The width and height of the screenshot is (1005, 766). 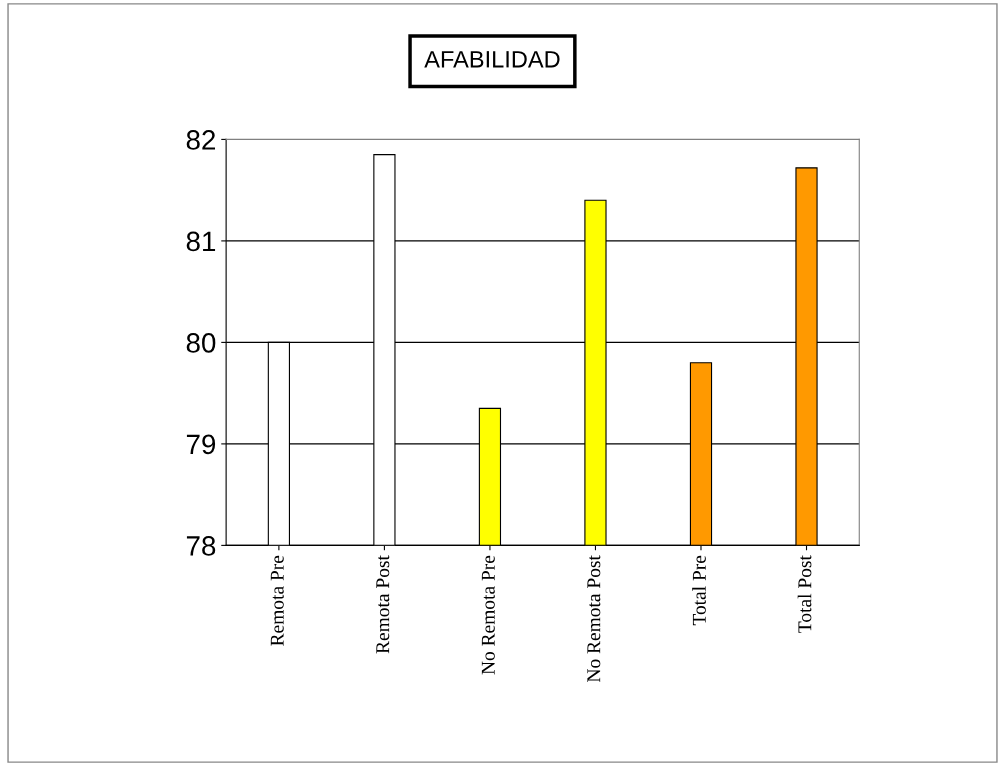 What do you see at coordinates (201, 241) in the screenshot?
I see `y-tick-label: 81` at bounding box center [201, 241].